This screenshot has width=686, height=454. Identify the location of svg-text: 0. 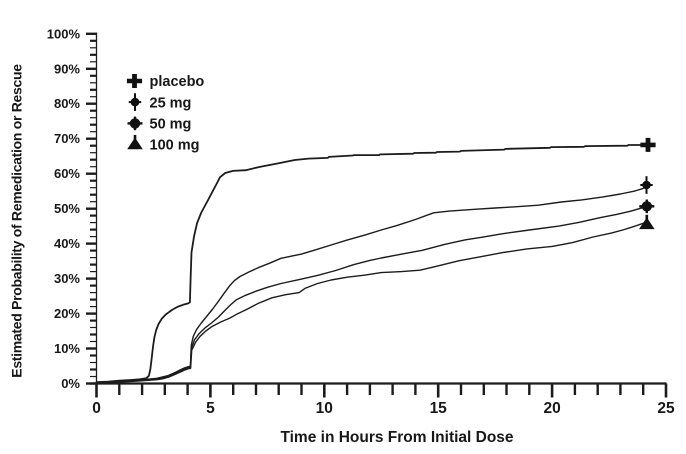
(96, 408).